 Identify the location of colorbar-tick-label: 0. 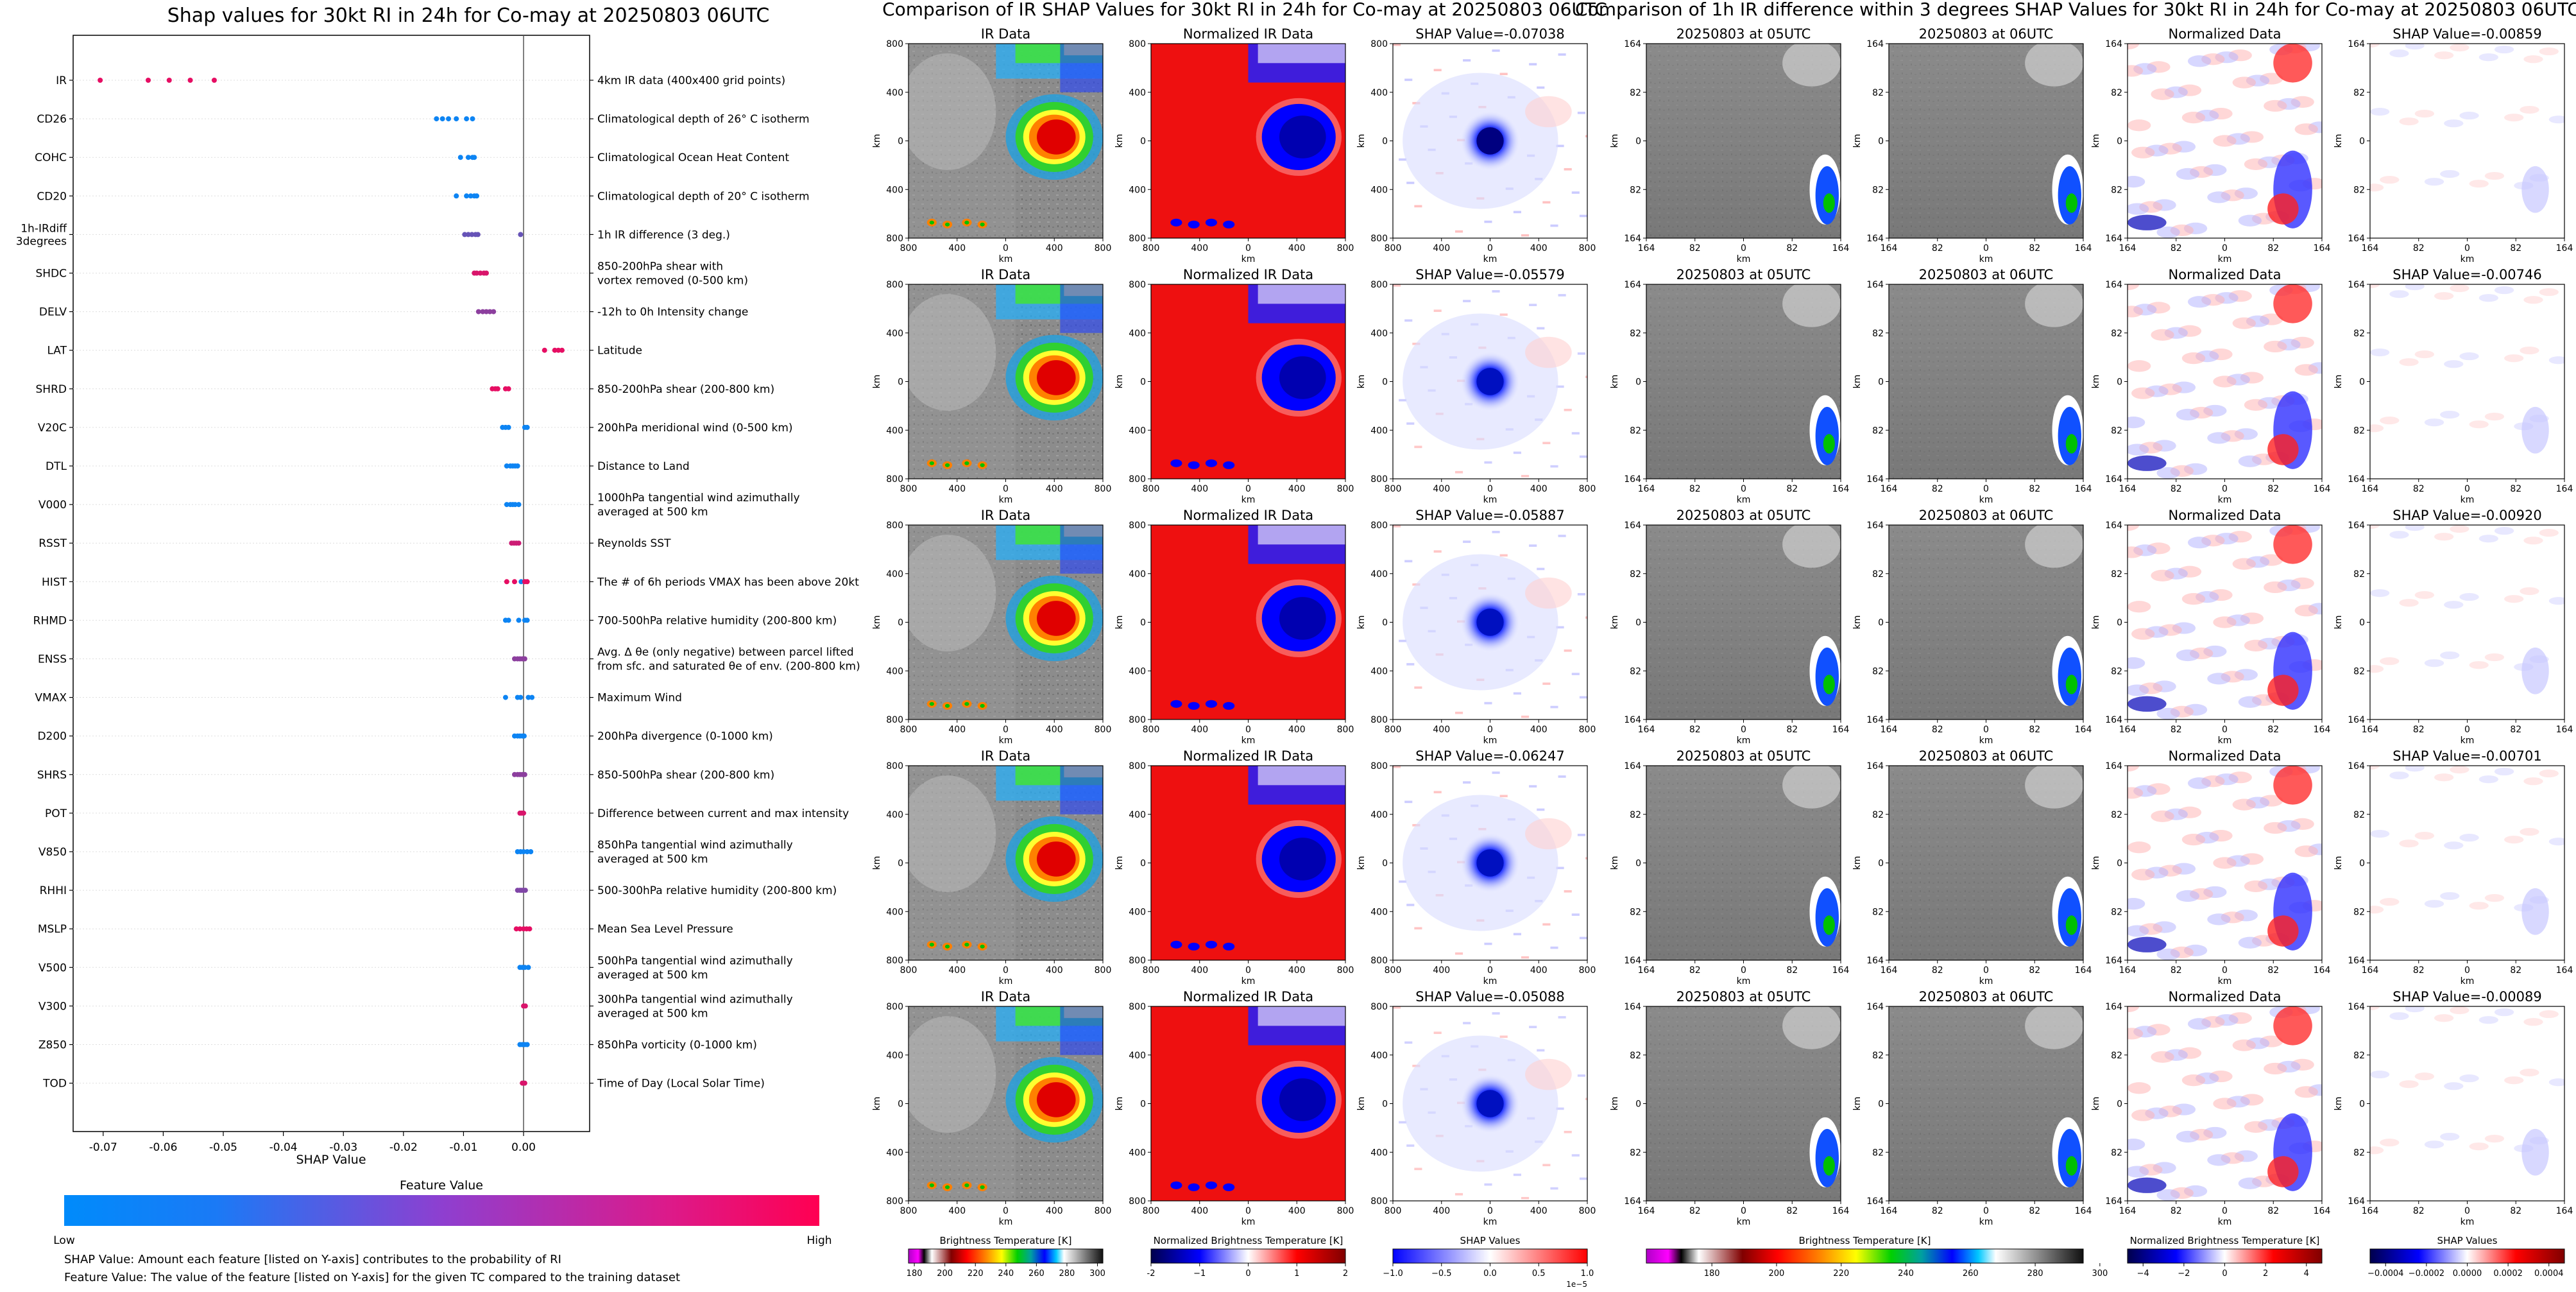
(1247, 1274).